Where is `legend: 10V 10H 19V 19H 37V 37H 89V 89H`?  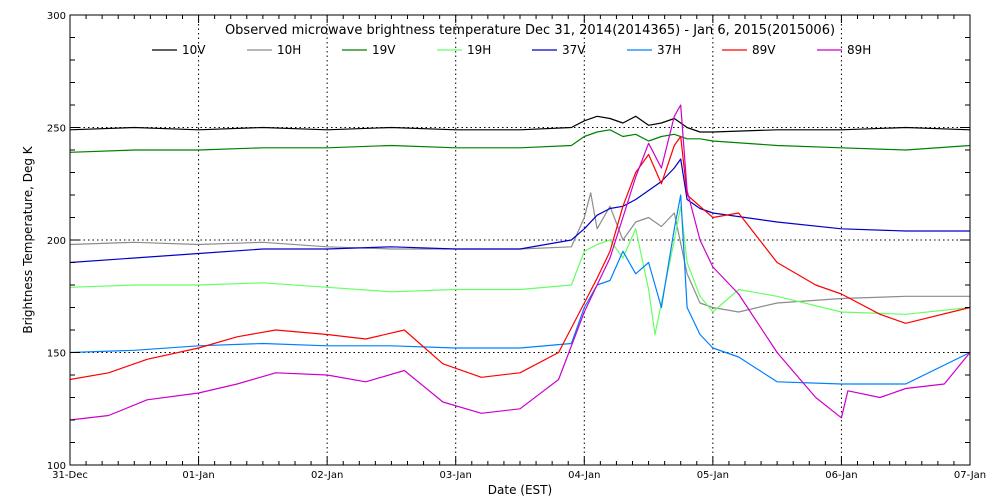
legend: 10V 10H 19V 19H 37V 37H 89V 89H is located at coordinates (511, 50).